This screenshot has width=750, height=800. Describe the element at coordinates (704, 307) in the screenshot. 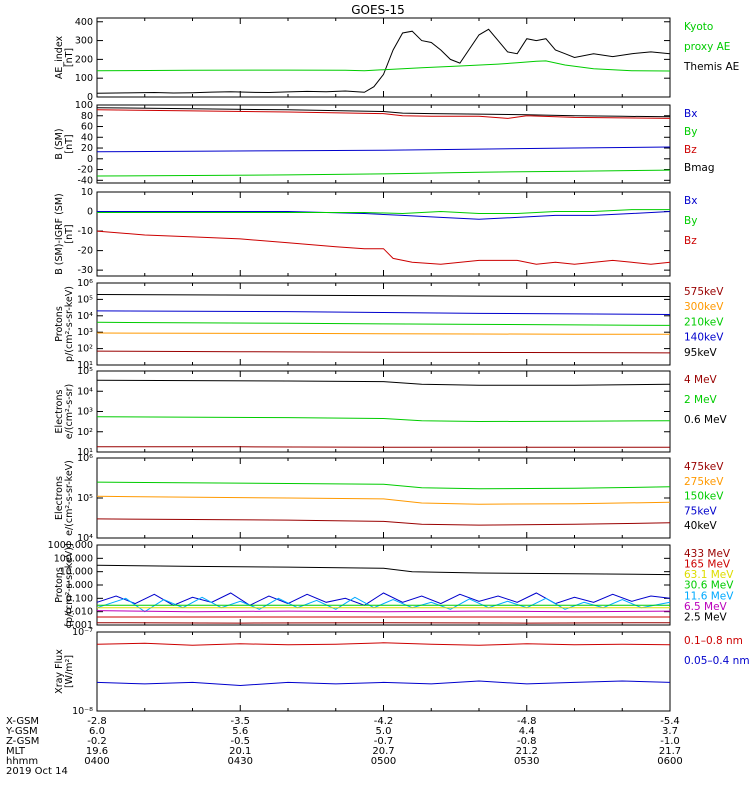

I see `legend-entry: 300keV` at that location.